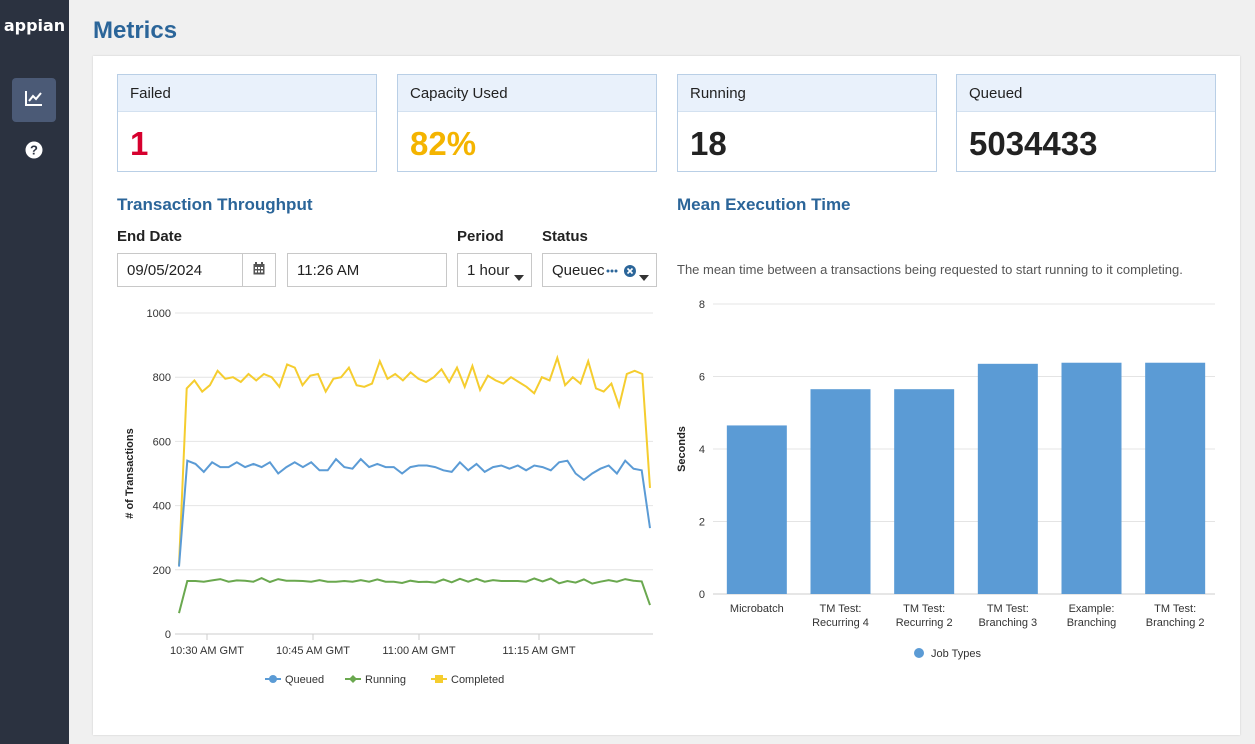  What do you see at coordinates (612, 272) in the screenshot?
I see `more-icon` at bounding box center [612, 272].